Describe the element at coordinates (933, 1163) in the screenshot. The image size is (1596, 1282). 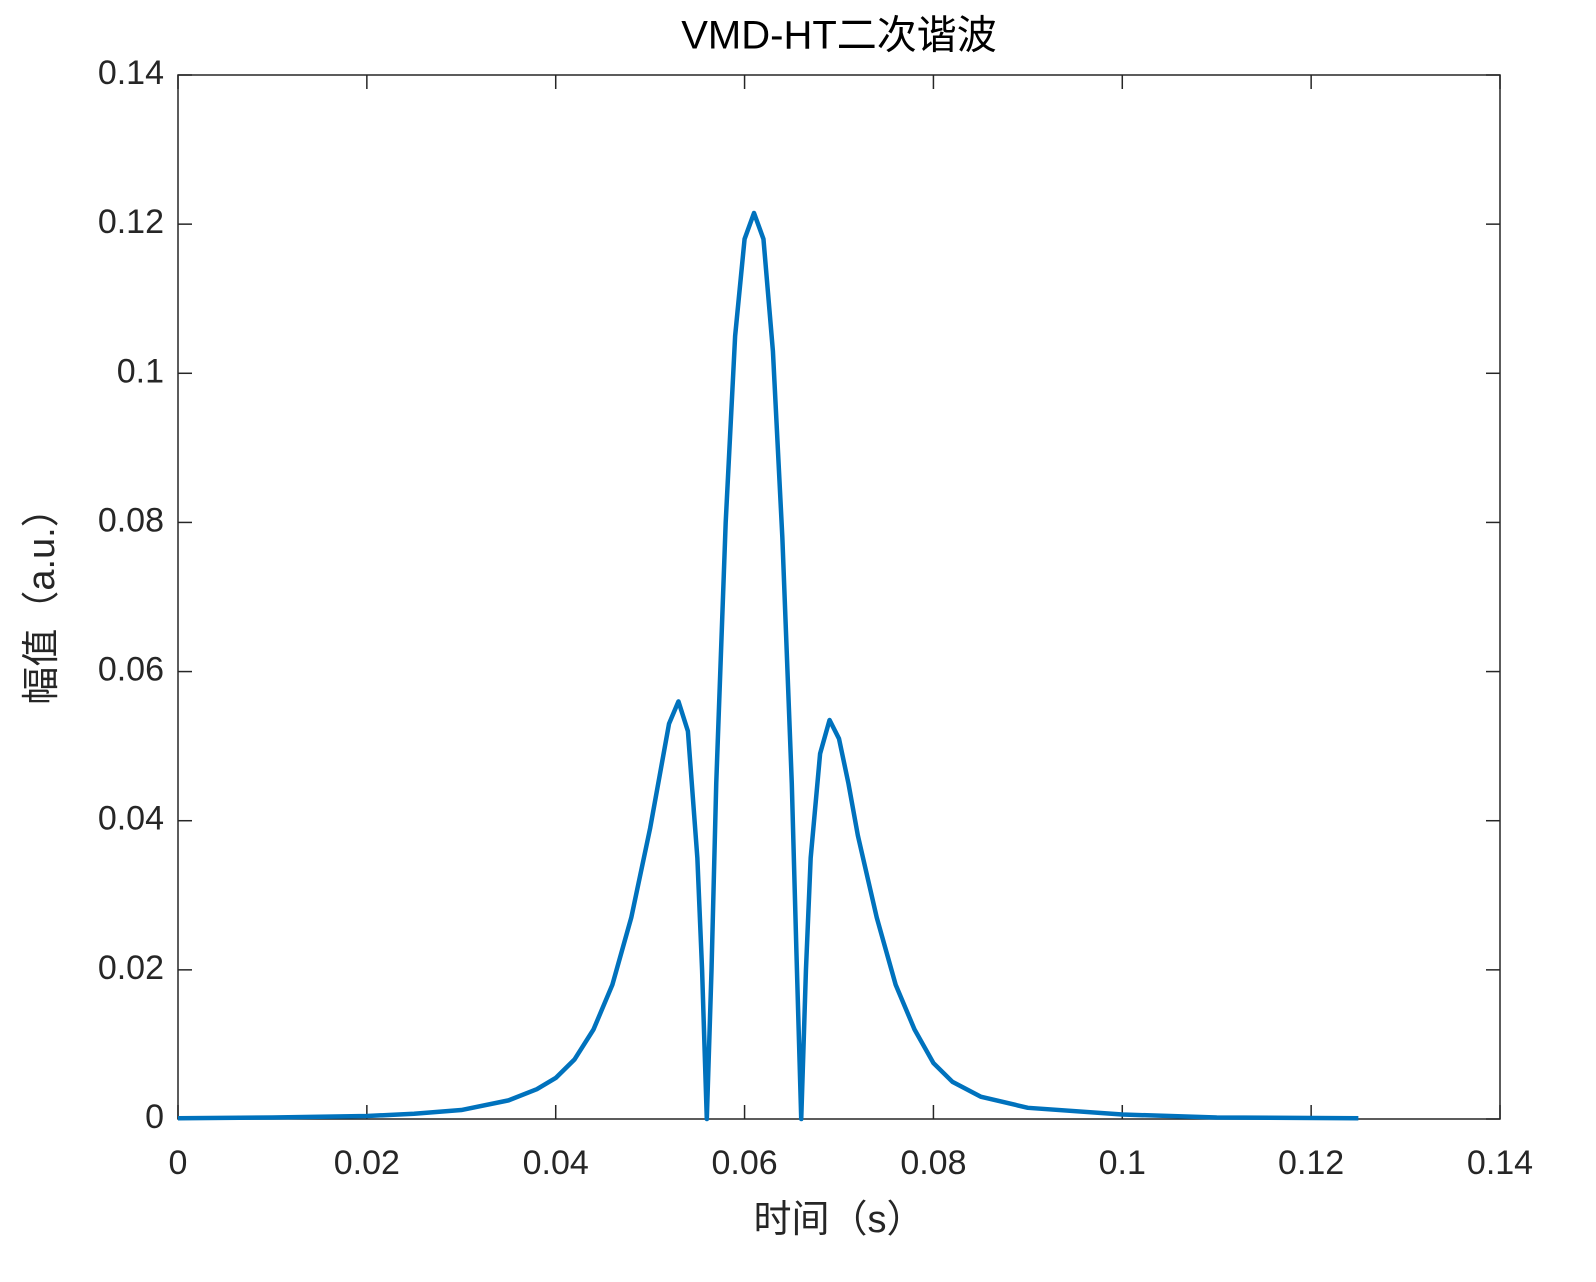
I see `x-tick-label: 0.08` at that location.